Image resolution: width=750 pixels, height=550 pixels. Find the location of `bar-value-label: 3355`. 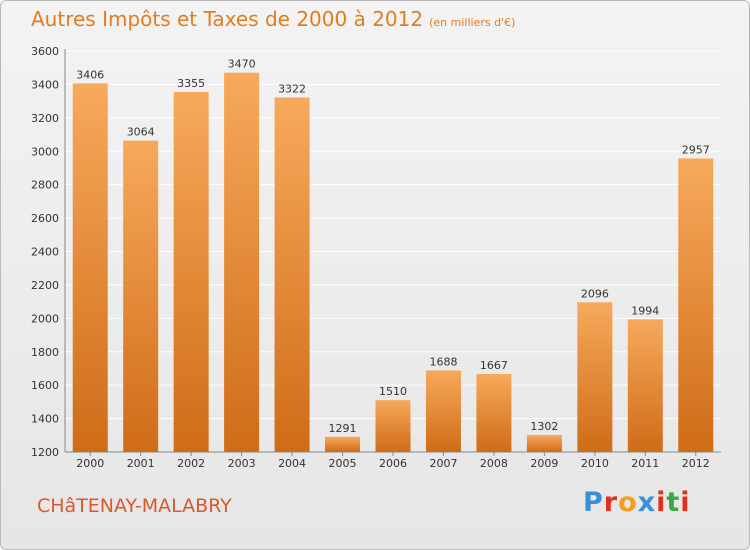

bar-value-label: 3355 is located at coordinates (191, 83).